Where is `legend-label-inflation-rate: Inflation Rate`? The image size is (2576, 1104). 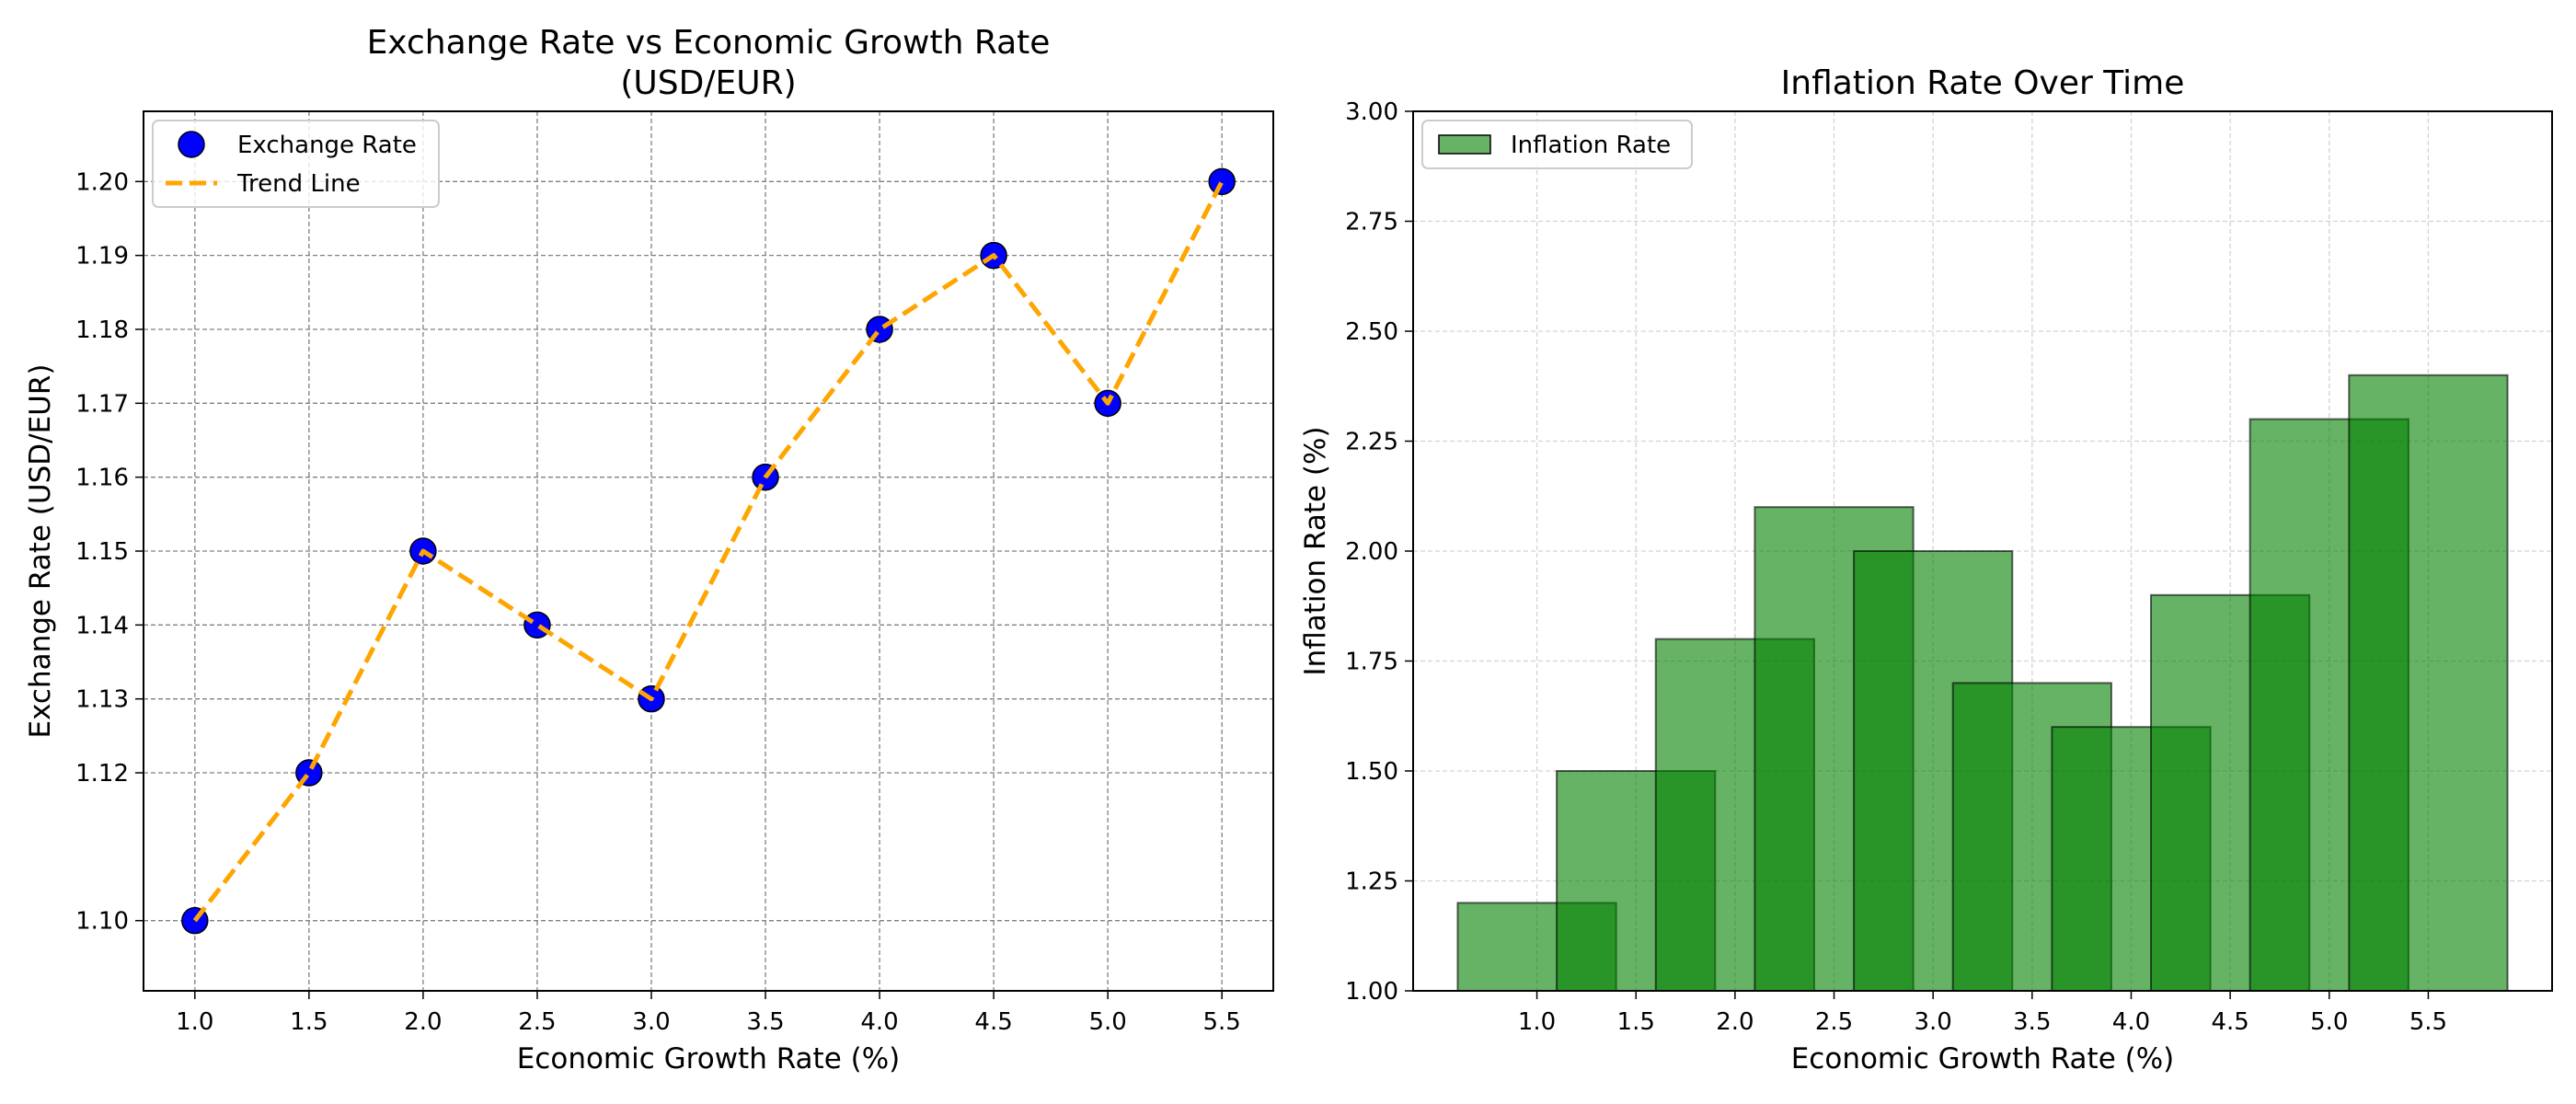
legend-label-inflation-rate: Inflation Rate is located at coordinates (1591, 145).